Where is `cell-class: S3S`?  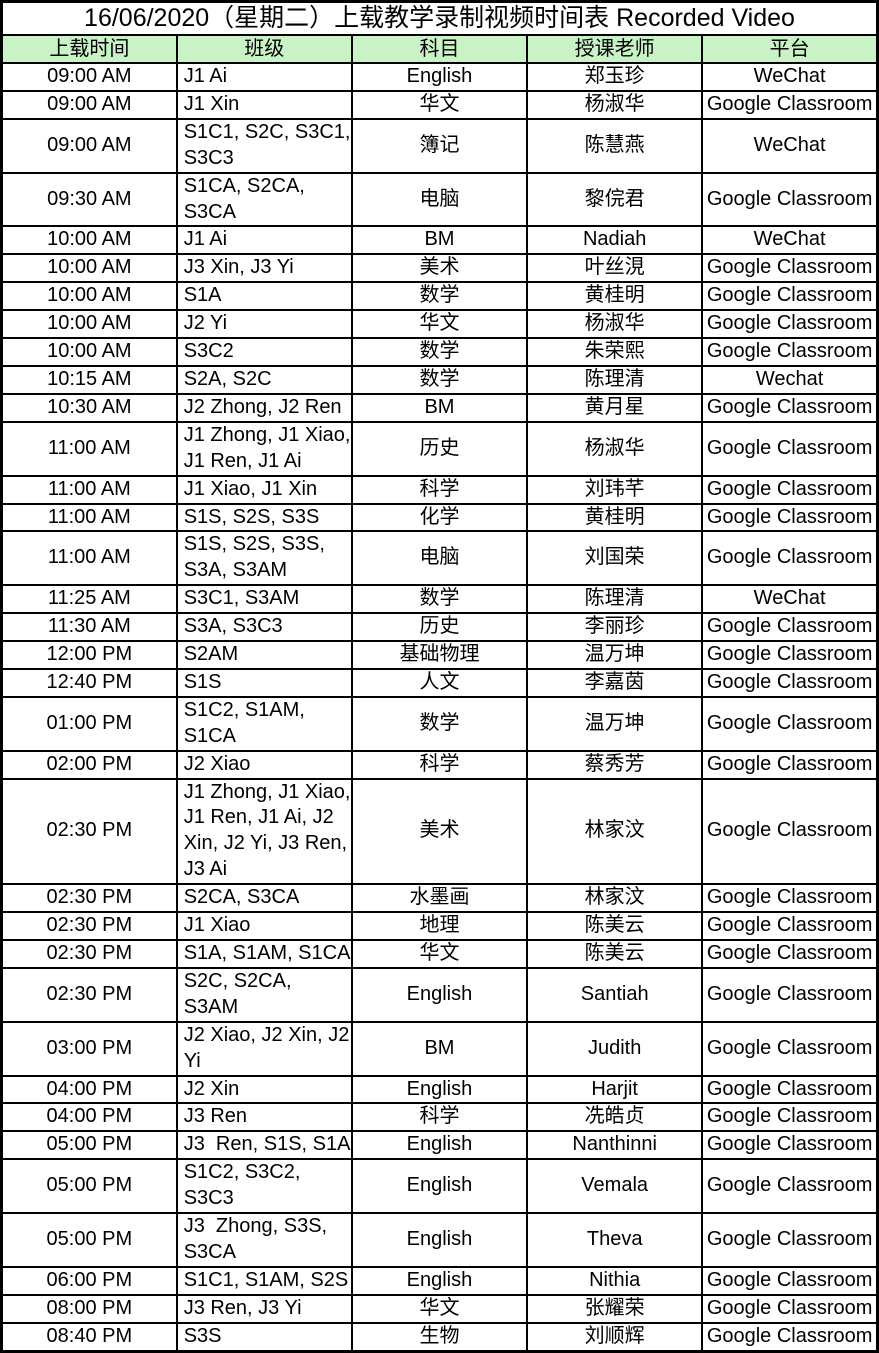
cell-class: S3S is located at coordinates (264, 1337).